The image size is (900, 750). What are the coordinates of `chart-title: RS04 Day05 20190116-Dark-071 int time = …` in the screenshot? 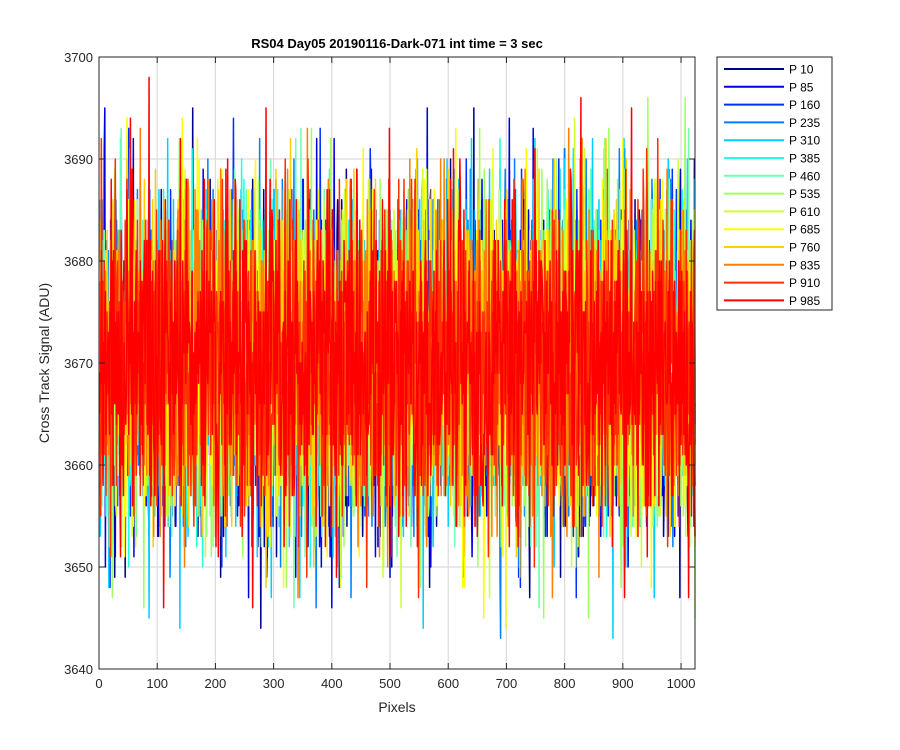 It's located at (397, 43).